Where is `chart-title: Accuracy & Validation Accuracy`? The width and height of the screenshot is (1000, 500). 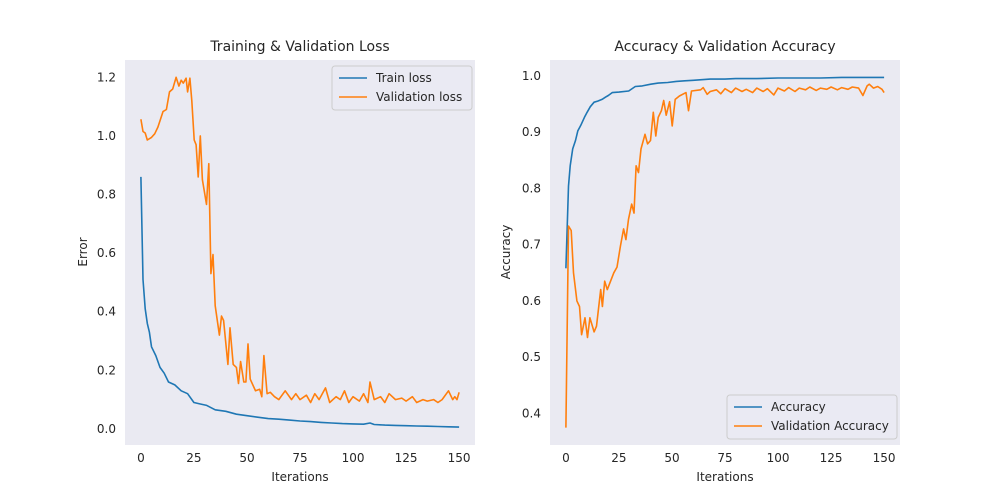 chart-title: Accuracy & Validation Accuracy is located at coordinates (724, 47).